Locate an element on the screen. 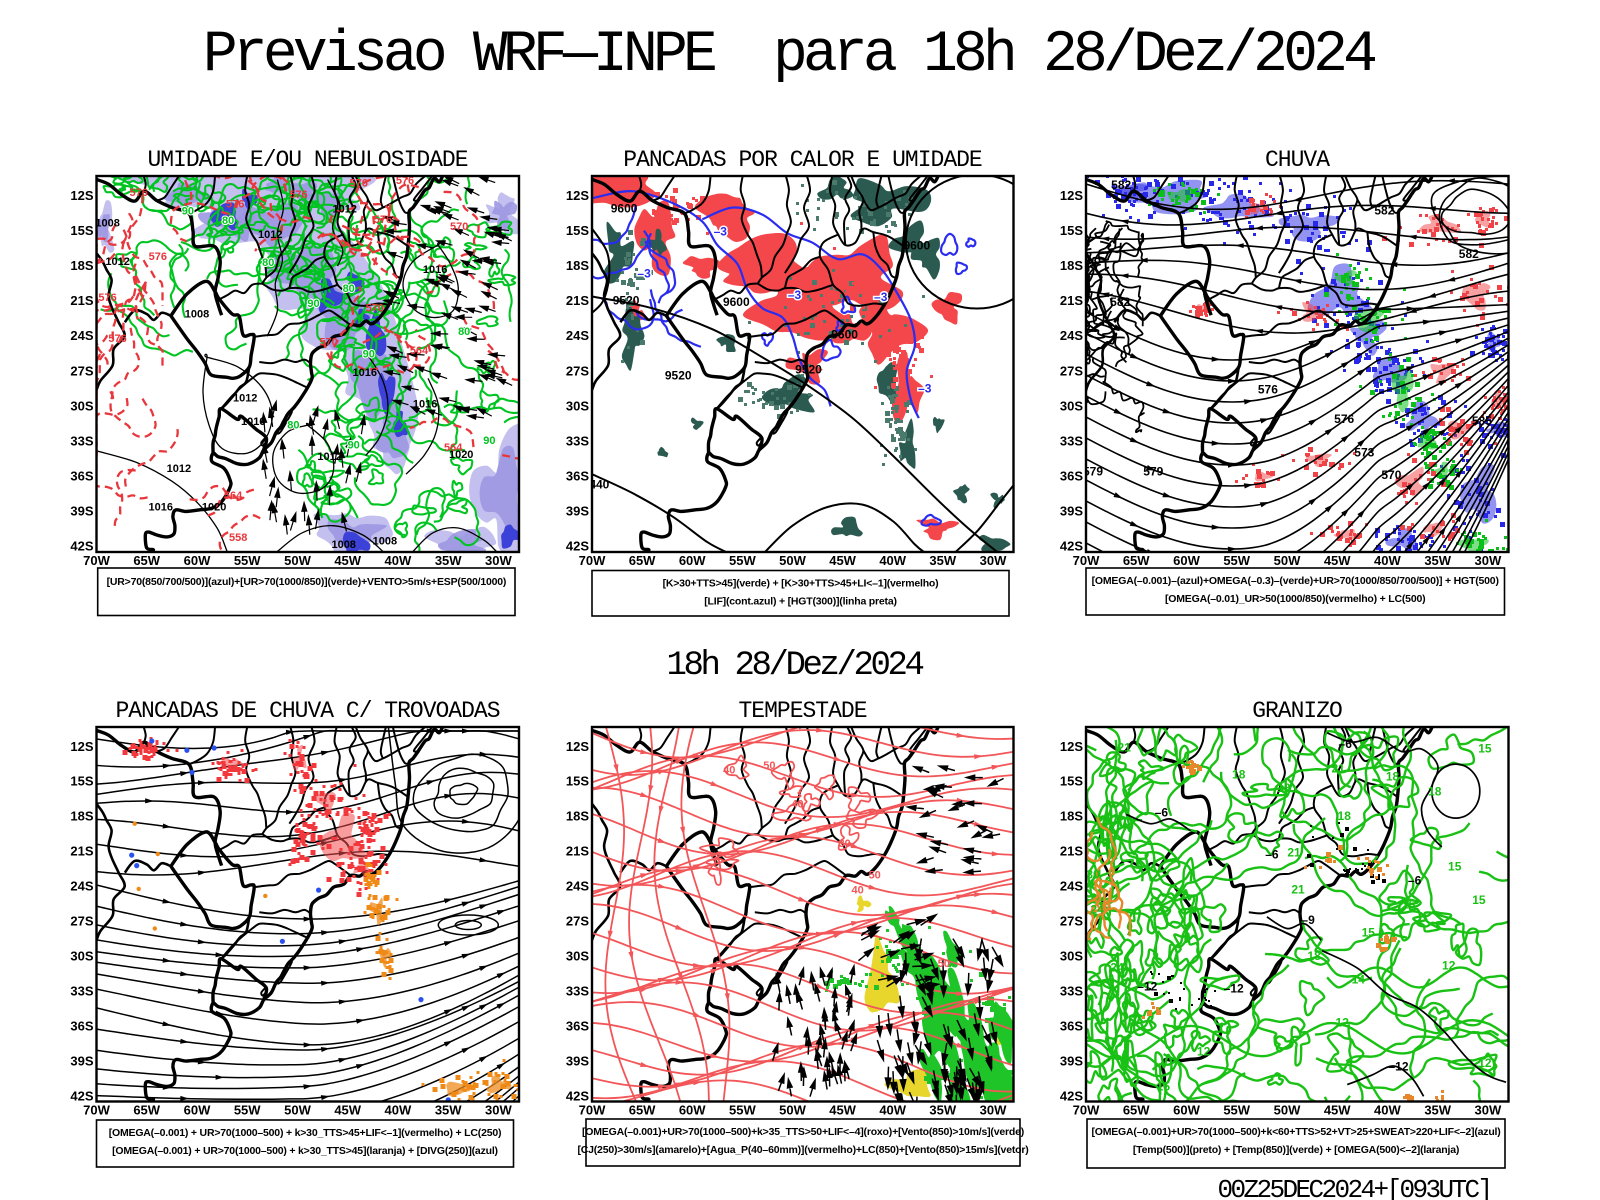 The width and height of the screenshot is (1600, 1200). svg-text: 50 is located at coordinates (875, 875).